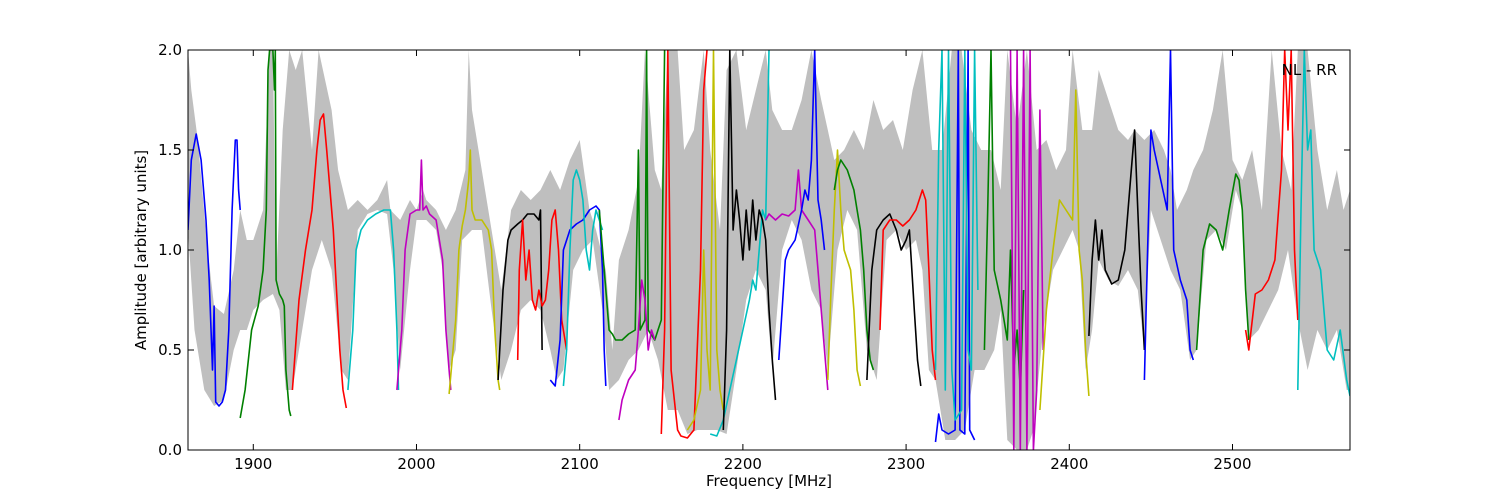 The image size is (1500, 500). What do you see at coordinates (141, 250) in the screenshot?
I see `y-axis-title: Amplitude [arbitrary units]` at bounding box center [141, 250].